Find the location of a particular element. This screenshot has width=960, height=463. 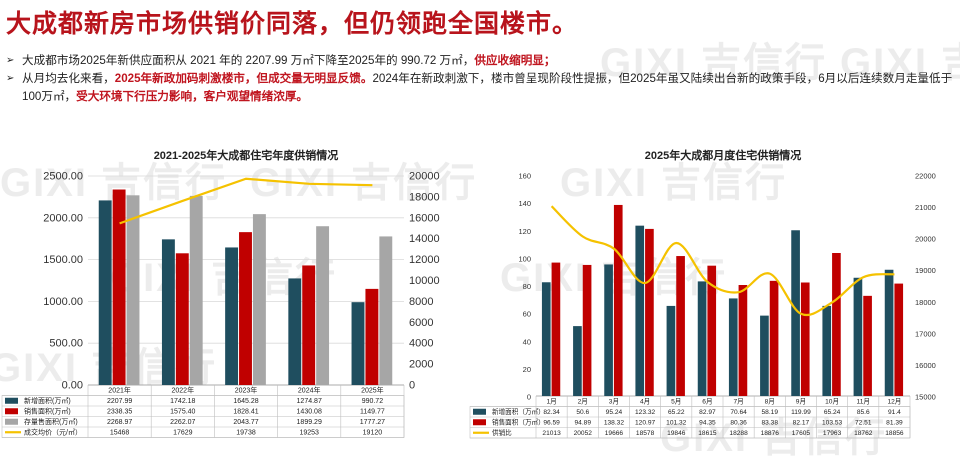

data-label: 1430.08 is located at coordinates (309, 412).